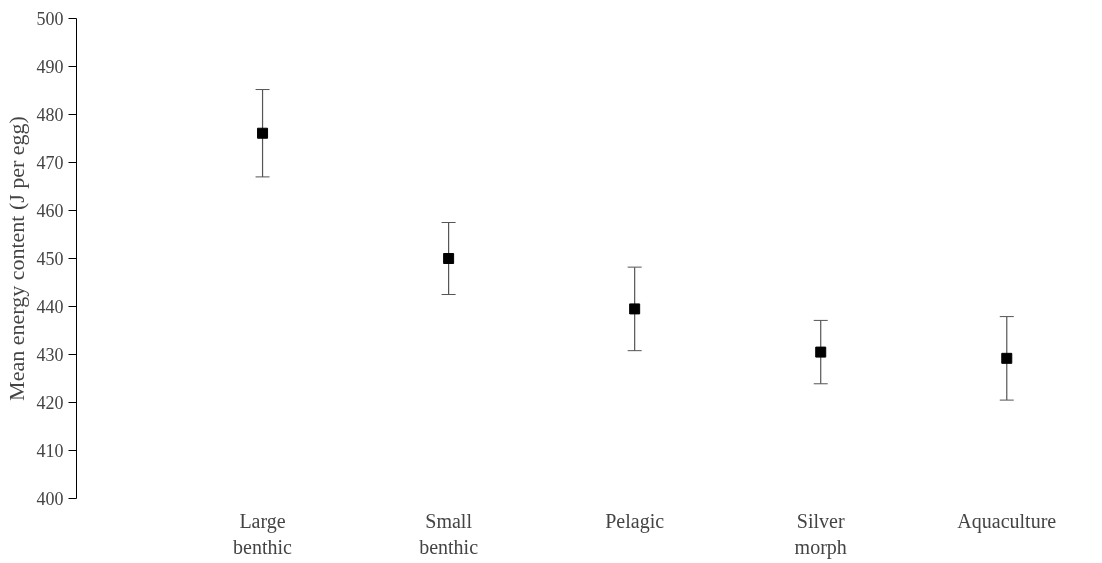 This screenshot has width=1102, height=563. I want to click on y-tick-label: 470, so click(50, 163).